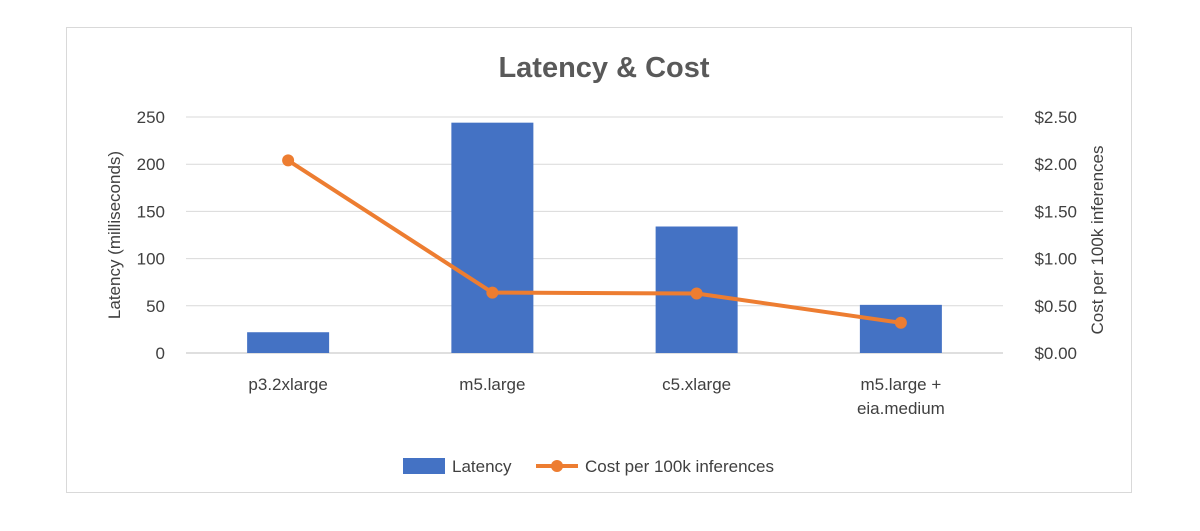 The width and height of the screenshot is (1200, 531). What do you see at coordinates (900, 384) in the screenshot?
I see `x-tick-label: m5.large +` at bounding box center [900, 384].